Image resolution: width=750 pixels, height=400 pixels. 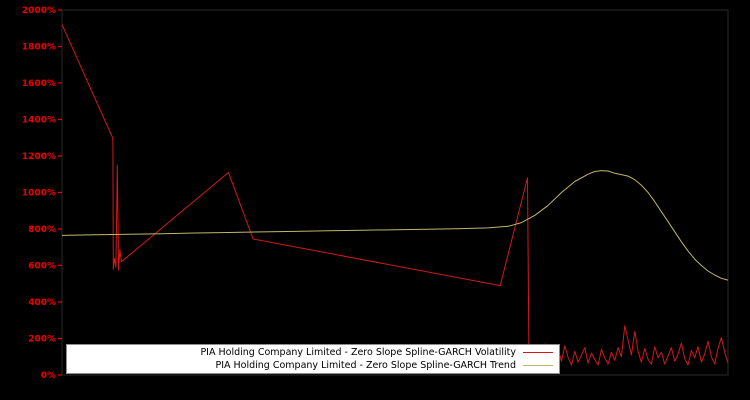 I want to click on y-tick-label: 1600%, so click(x=39, y=84).